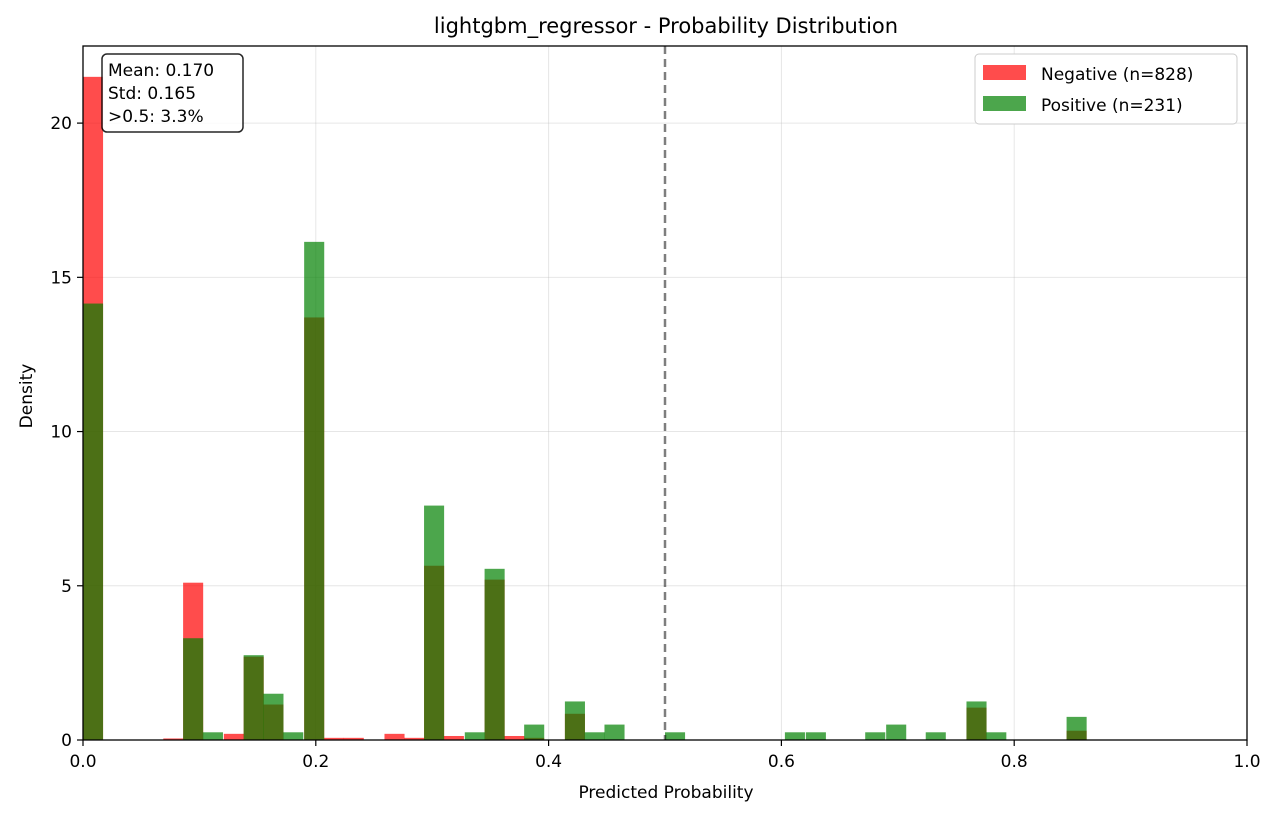 Image resolution: width=1278 pixels, height=817 pixels. Describe the element at coordinates (1246, 762) in the screenshot. I see `x-tick-label: 1.0` at that location.